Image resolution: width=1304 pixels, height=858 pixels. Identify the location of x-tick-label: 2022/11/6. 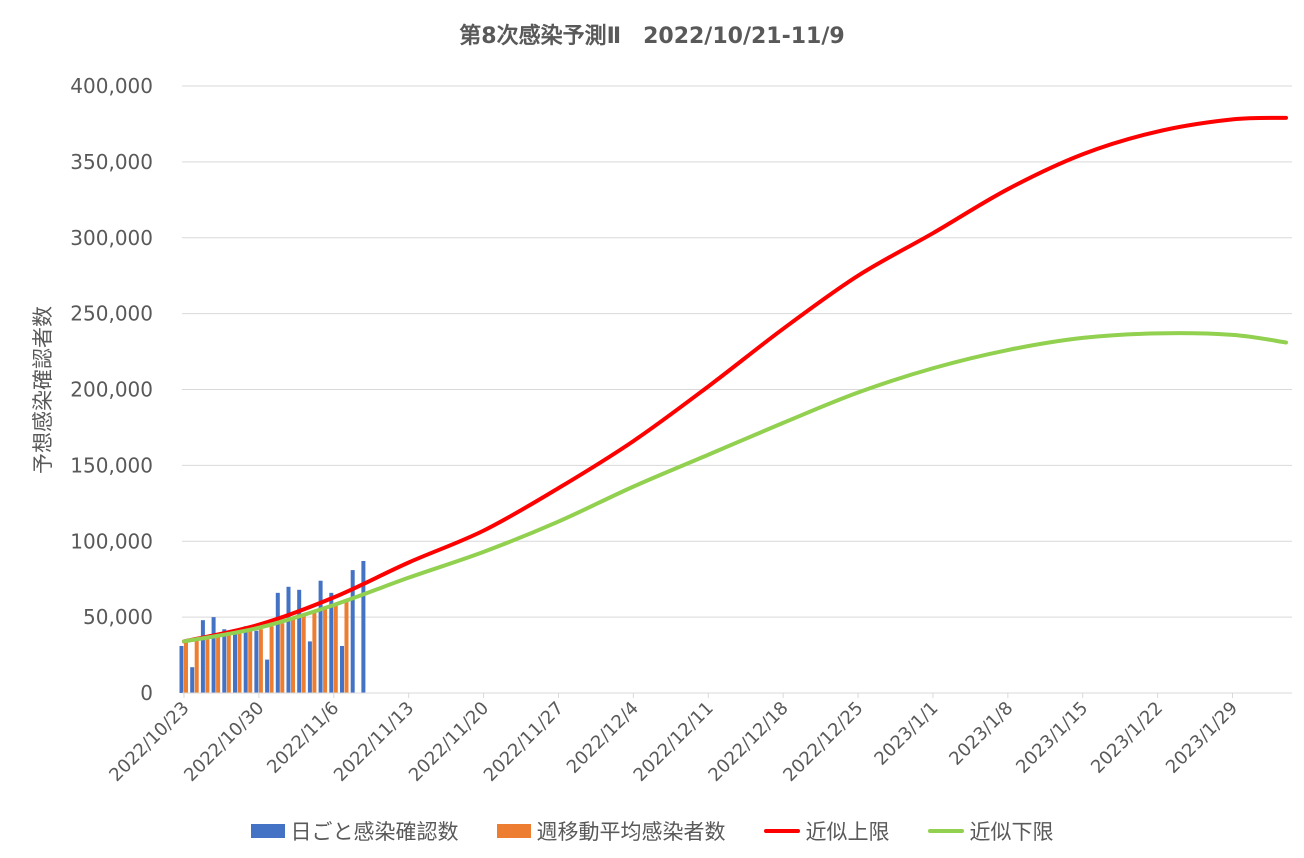
(303, 738).